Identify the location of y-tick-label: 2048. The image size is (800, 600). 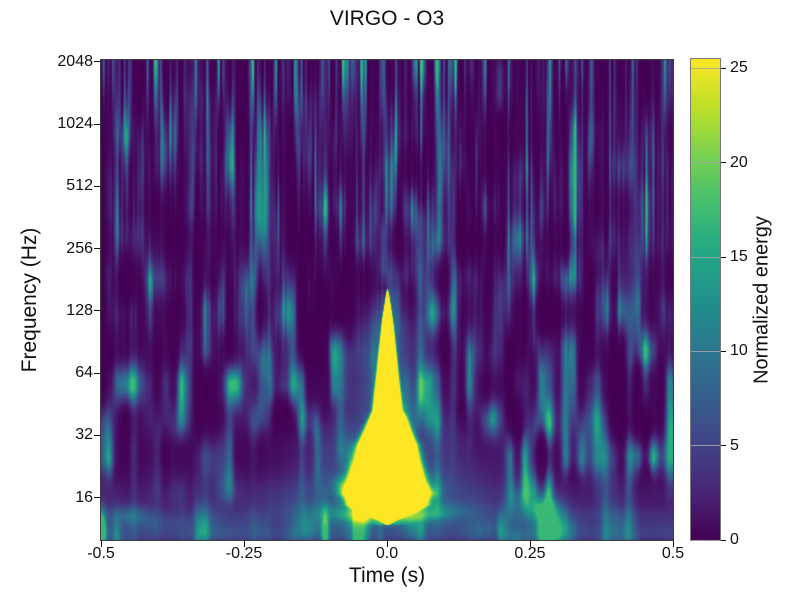
(75, 61).